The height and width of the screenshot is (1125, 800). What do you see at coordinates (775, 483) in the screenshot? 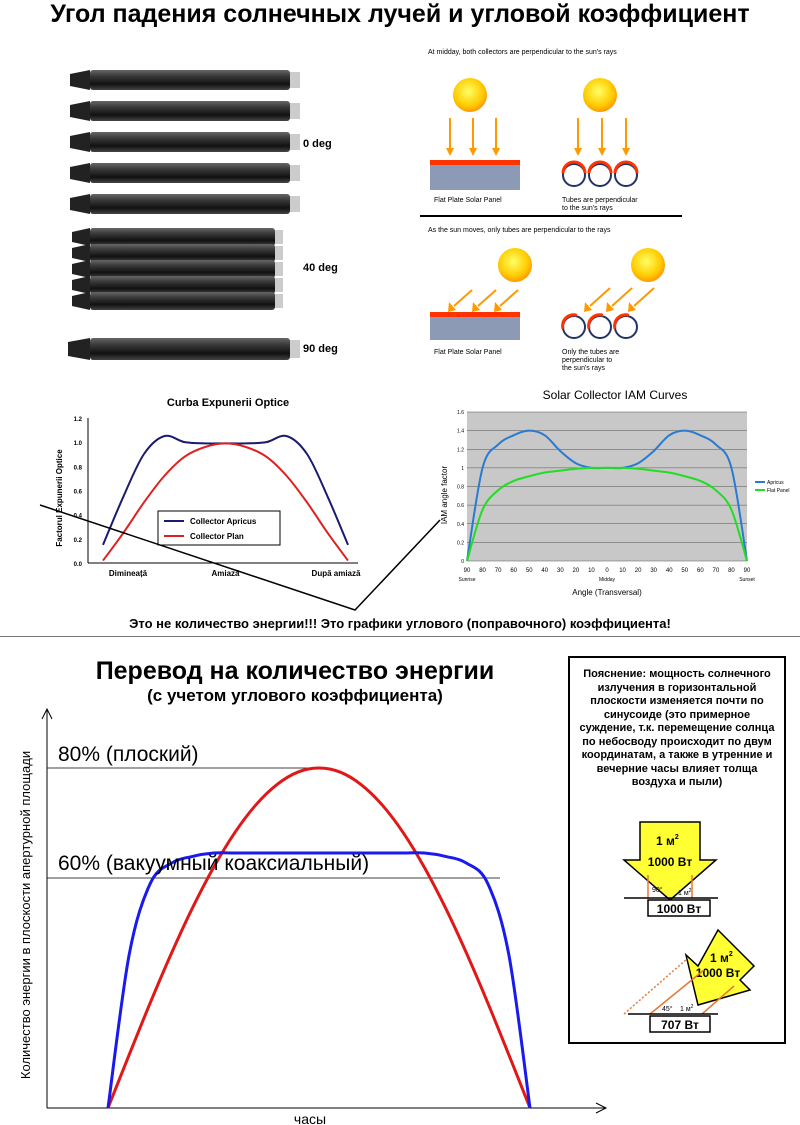
I see `chart2-legend-label: Apricus` at bounding box center [775, 483].